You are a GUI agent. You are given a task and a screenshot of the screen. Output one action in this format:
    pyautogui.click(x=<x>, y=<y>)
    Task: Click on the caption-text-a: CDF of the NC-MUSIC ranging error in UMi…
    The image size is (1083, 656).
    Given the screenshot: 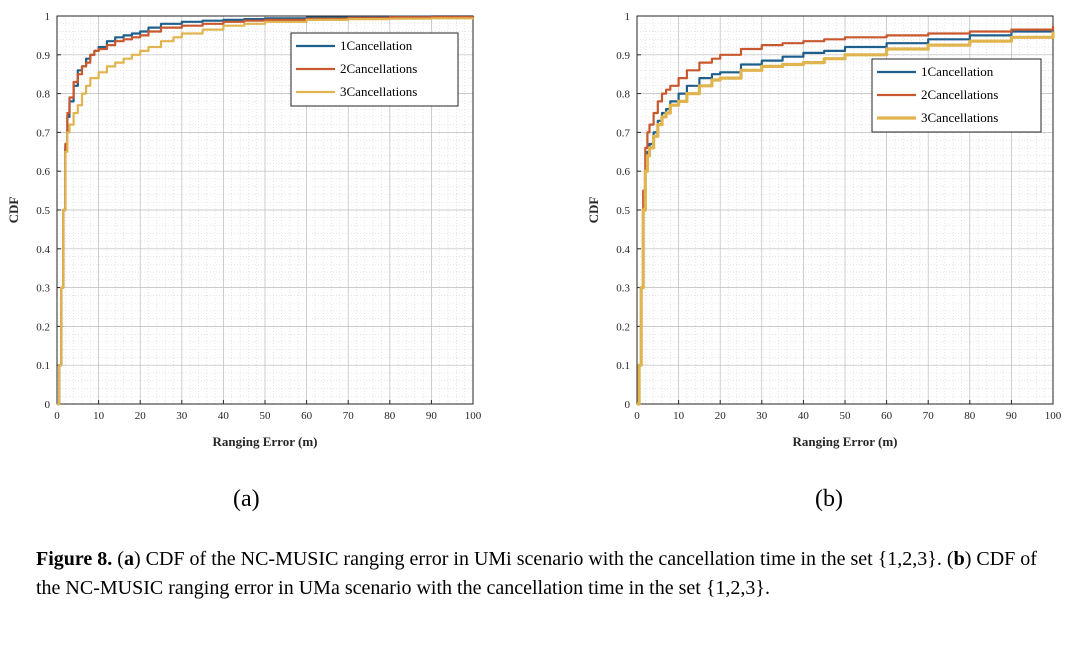 What is the action you would take?
    pyautogui.click(x=543, y=559)
    